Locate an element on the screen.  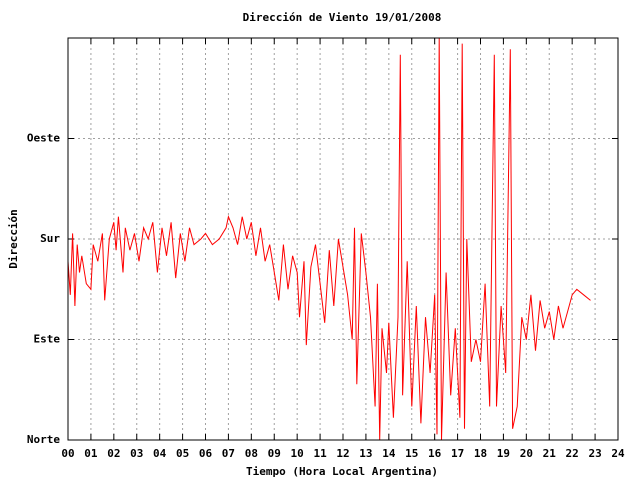
x-tick-label: 05 is located at coordinates (182, 453).